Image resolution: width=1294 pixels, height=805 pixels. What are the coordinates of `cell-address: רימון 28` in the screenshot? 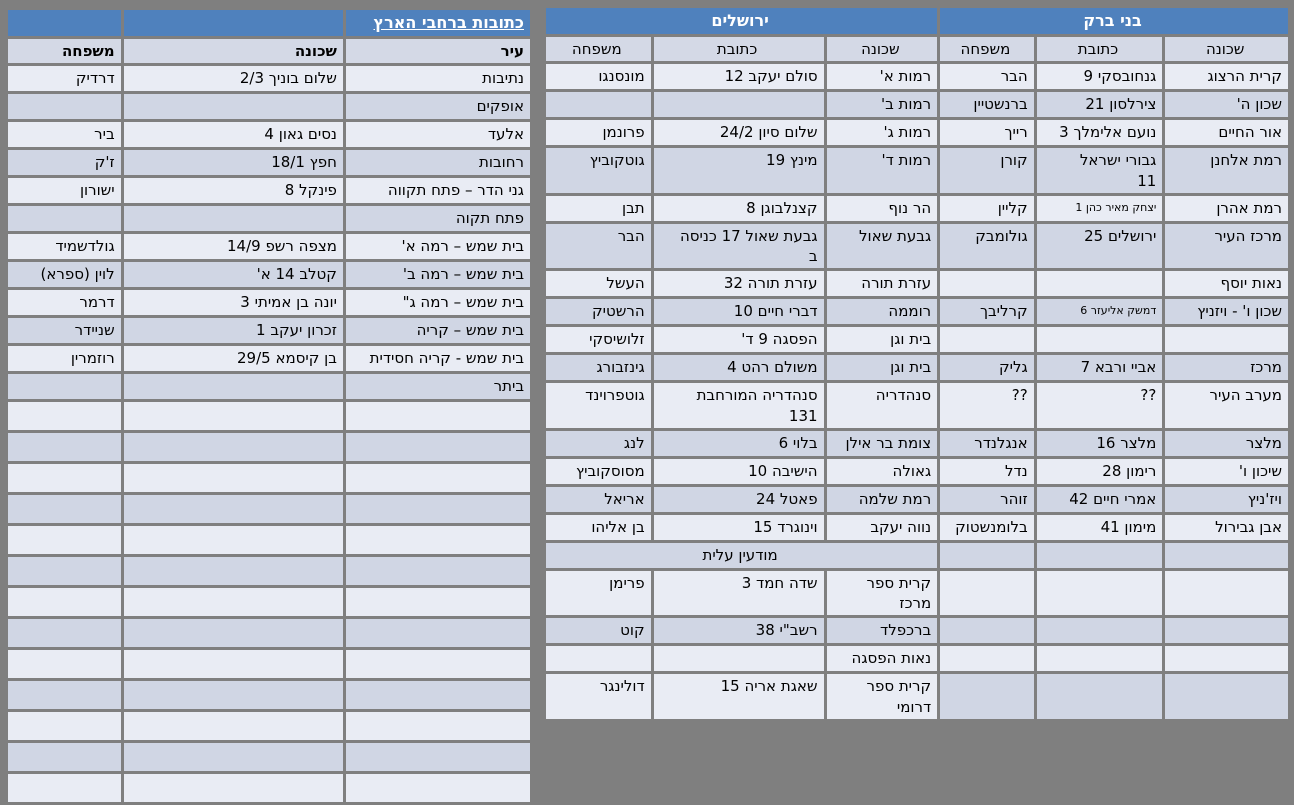 It's located at (1099, 471).